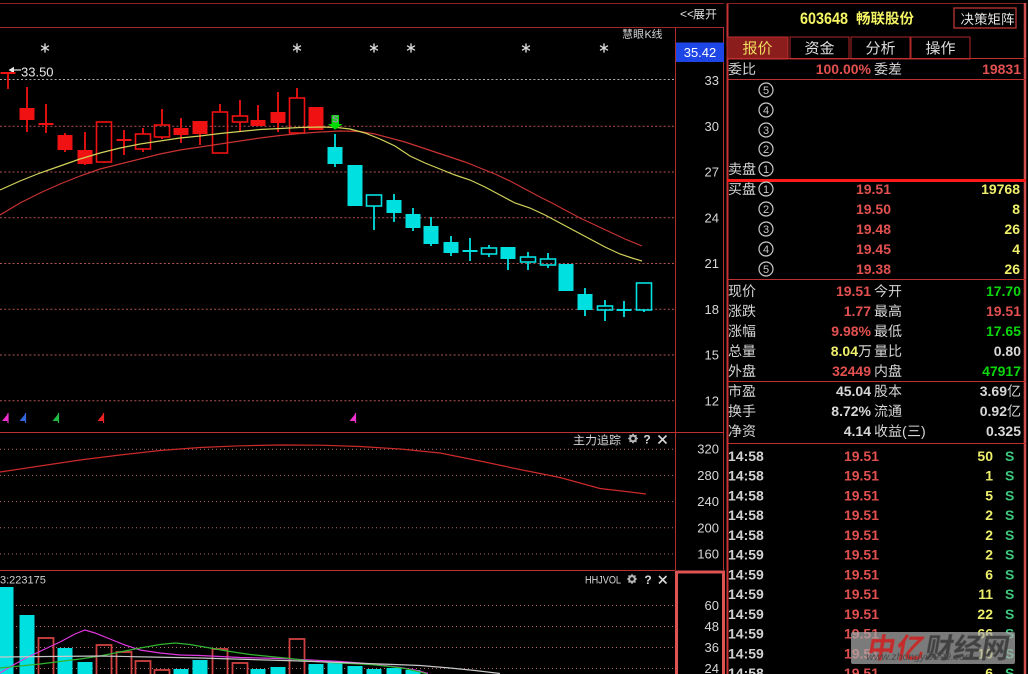 The width and height of the screenshot is (1028, 674). I want to click on svg-text: 3:223175, so click(23, 581).